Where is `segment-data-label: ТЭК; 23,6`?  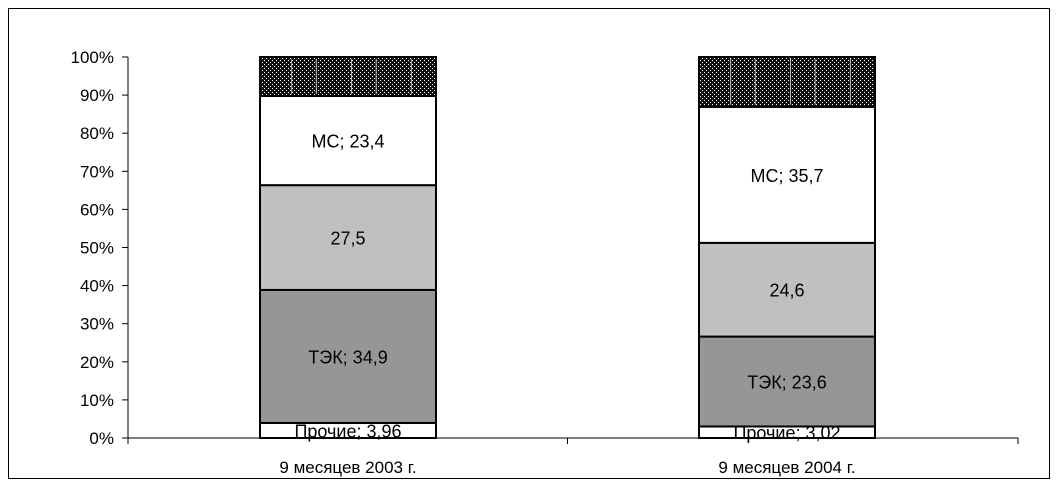
segment-data-label: ТЭК; 23,6 is located at coordinates (786, 383).